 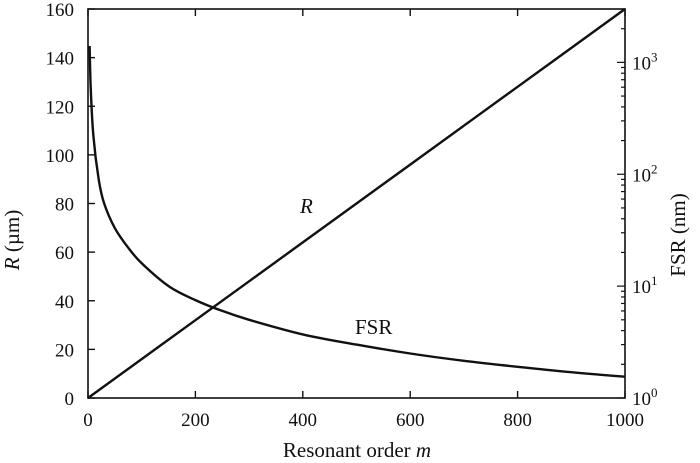 What do you see at coordinates (64, 253) in the screenshot?
I see `y-left-tick-label: 60` at bounding box center [64, 253].